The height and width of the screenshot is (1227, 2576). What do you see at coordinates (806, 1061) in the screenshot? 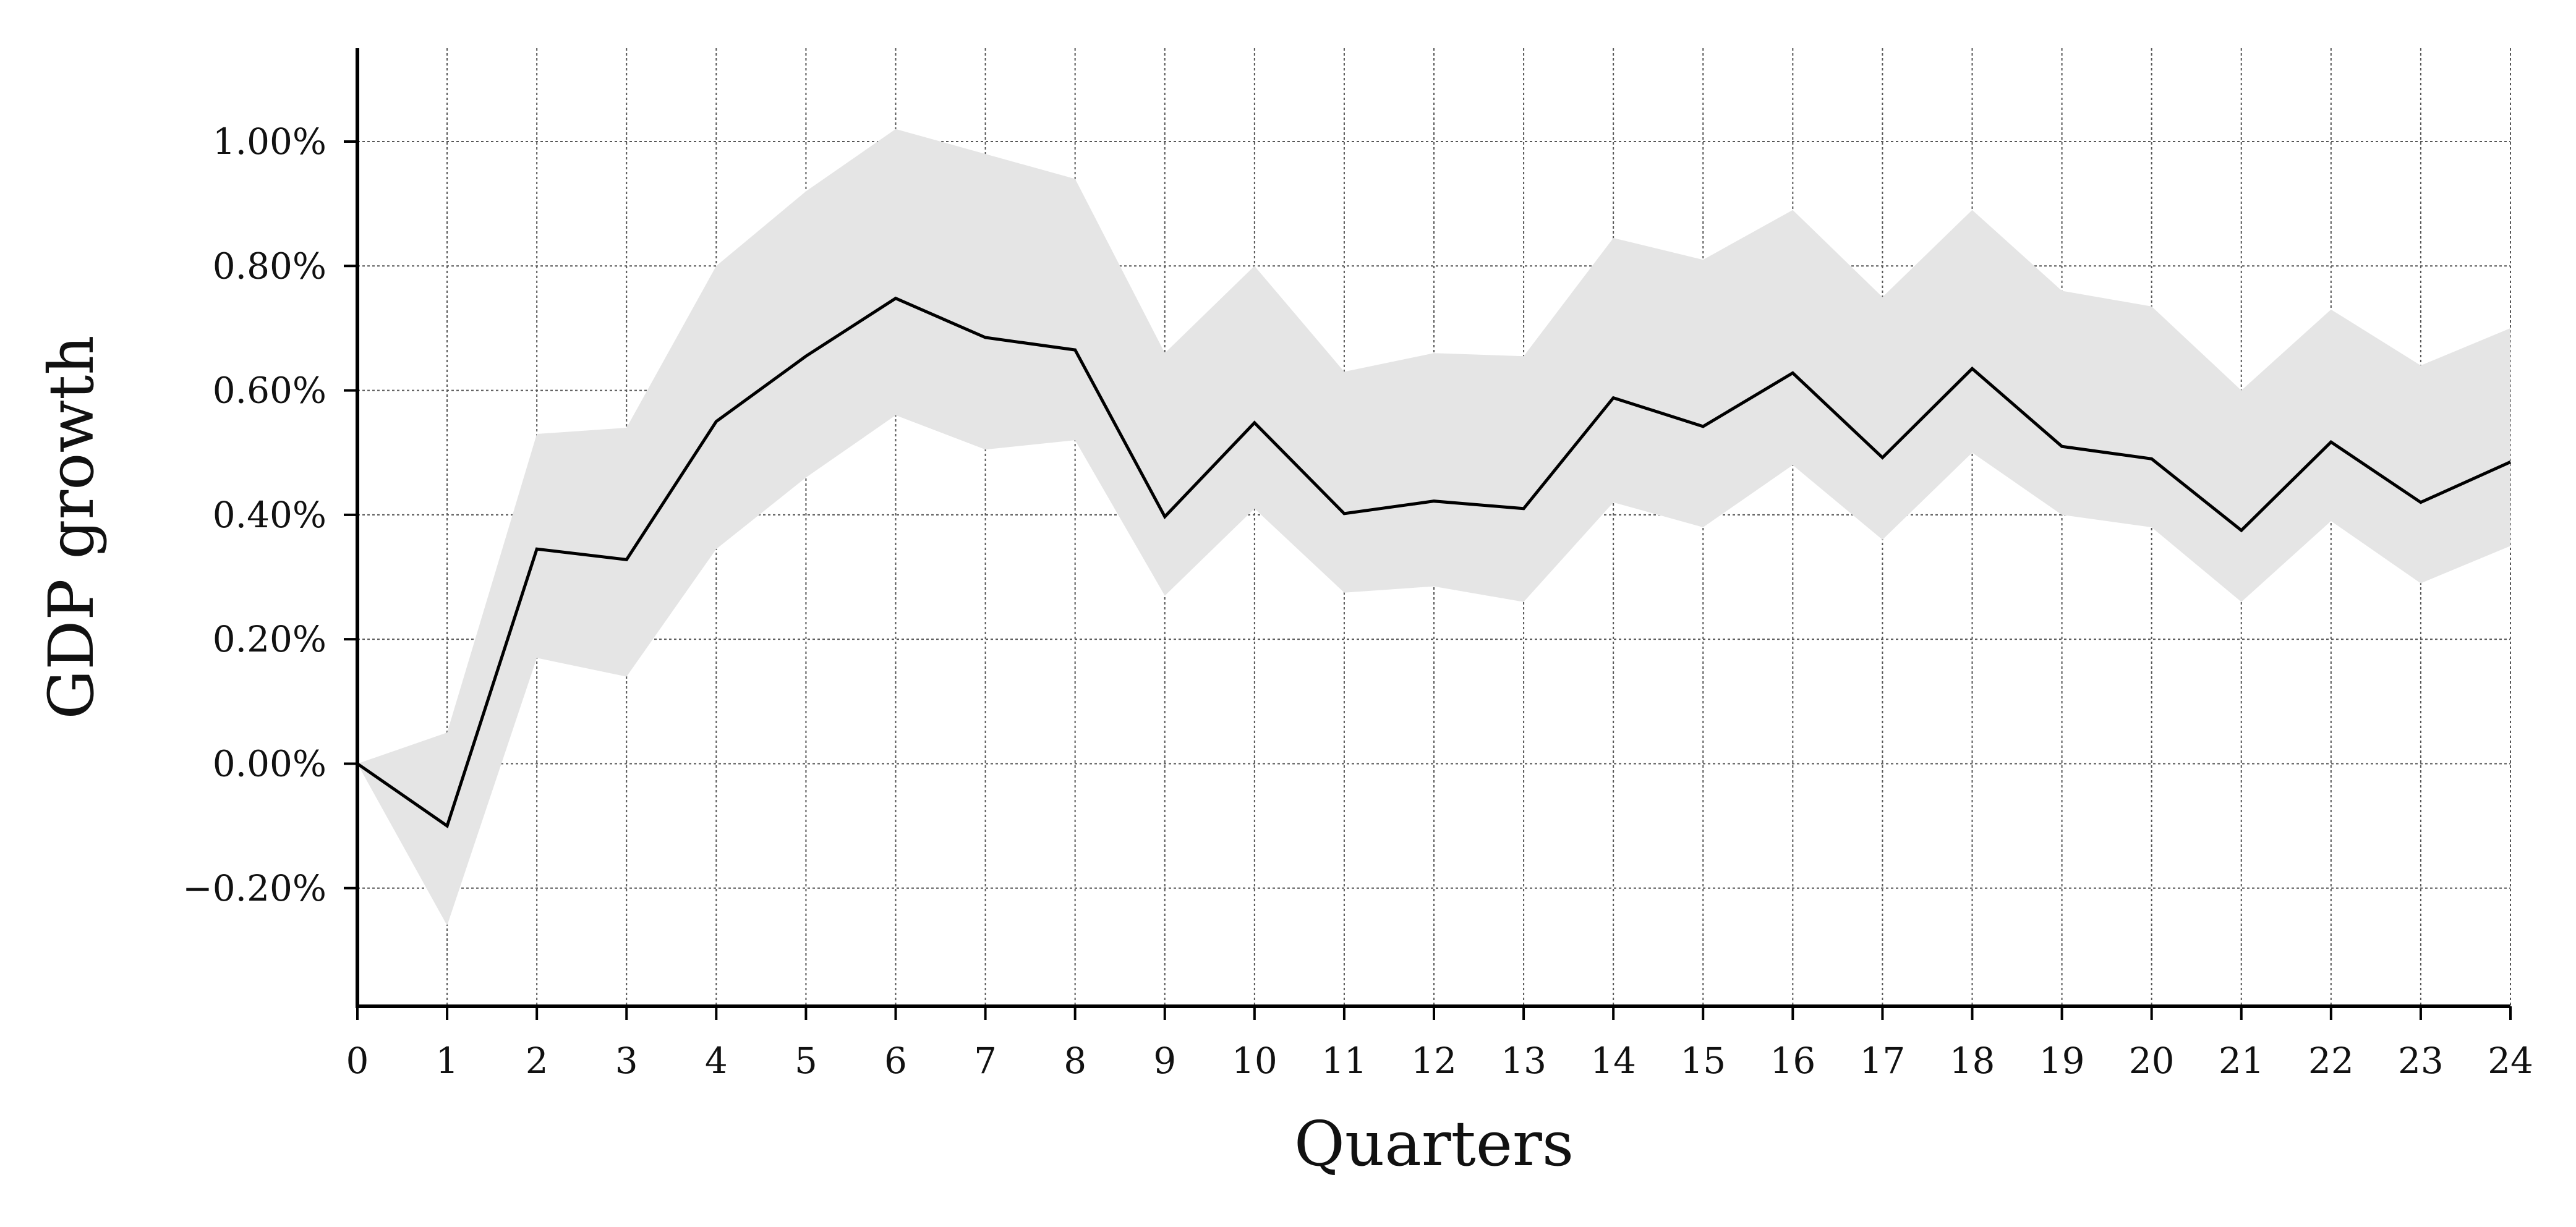
I see `x-tick-label-5: 5` at bounding box center [806, 1061].